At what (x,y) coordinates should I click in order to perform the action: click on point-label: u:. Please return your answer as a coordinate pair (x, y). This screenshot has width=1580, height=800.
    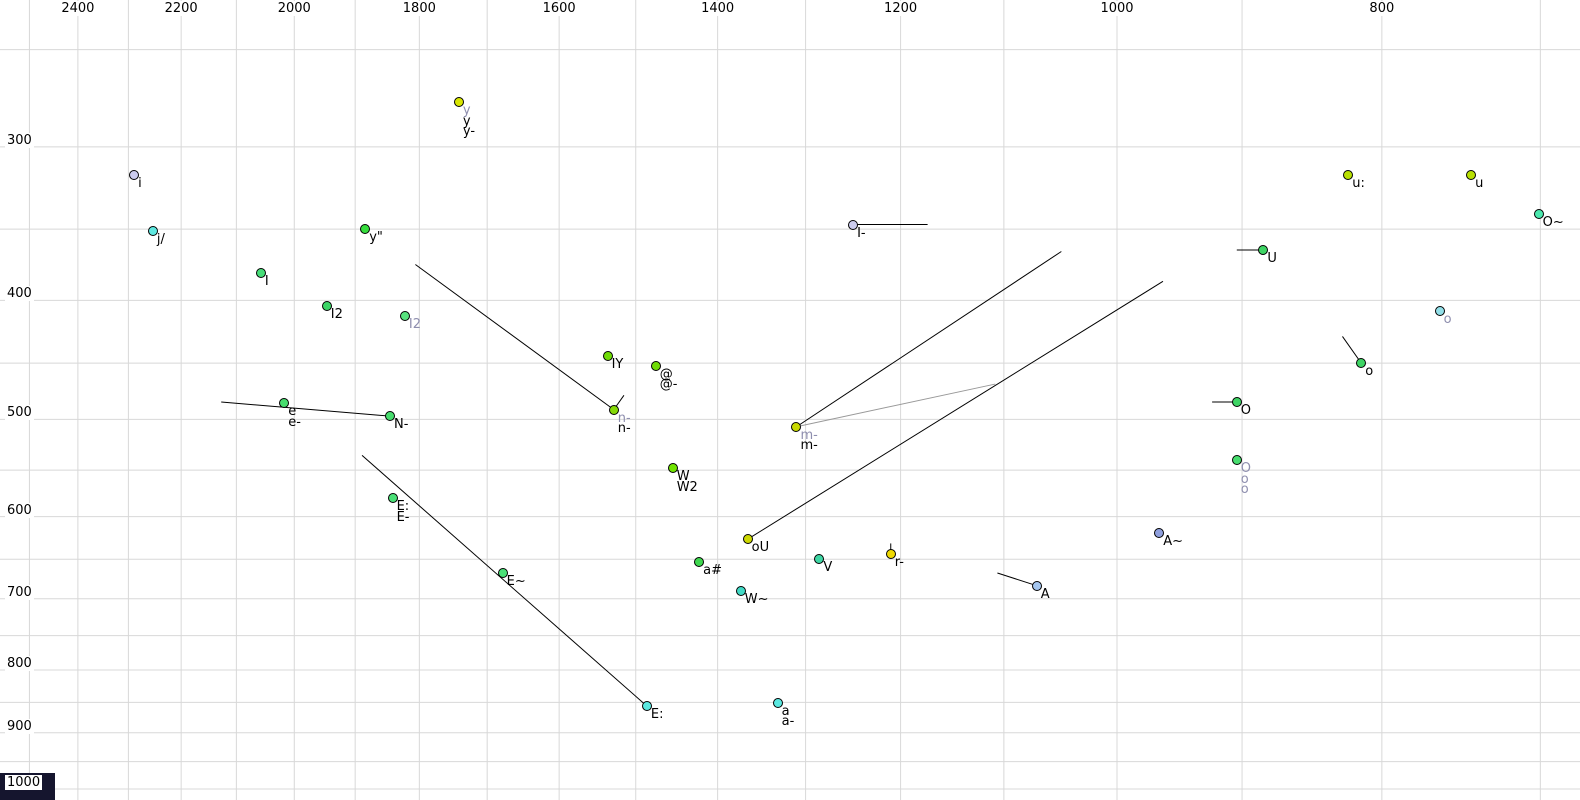
    Looking at the image, I should click on (1358, 183).